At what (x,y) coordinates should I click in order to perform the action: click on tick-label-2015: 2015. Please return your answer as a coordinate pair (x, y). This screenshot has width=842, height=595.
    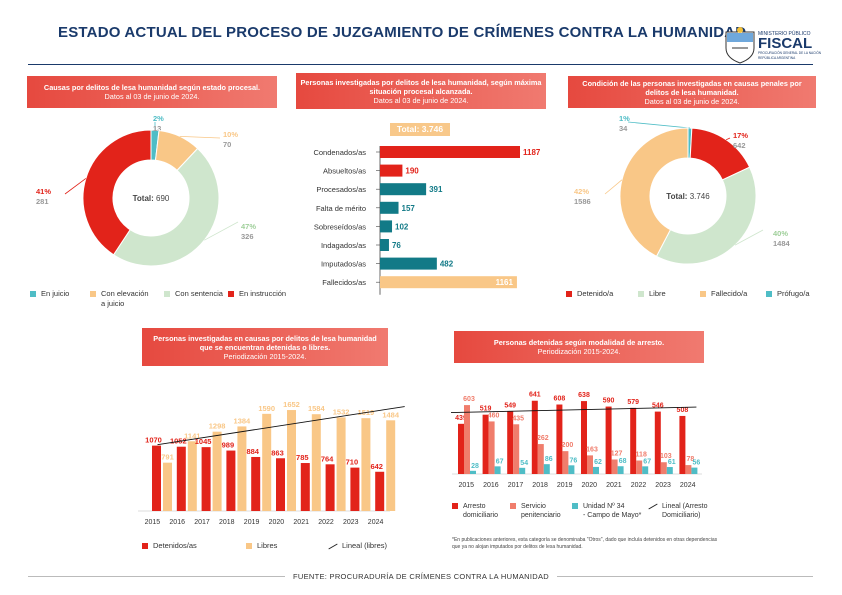
    Looking at the image, I should click on (153, 522).